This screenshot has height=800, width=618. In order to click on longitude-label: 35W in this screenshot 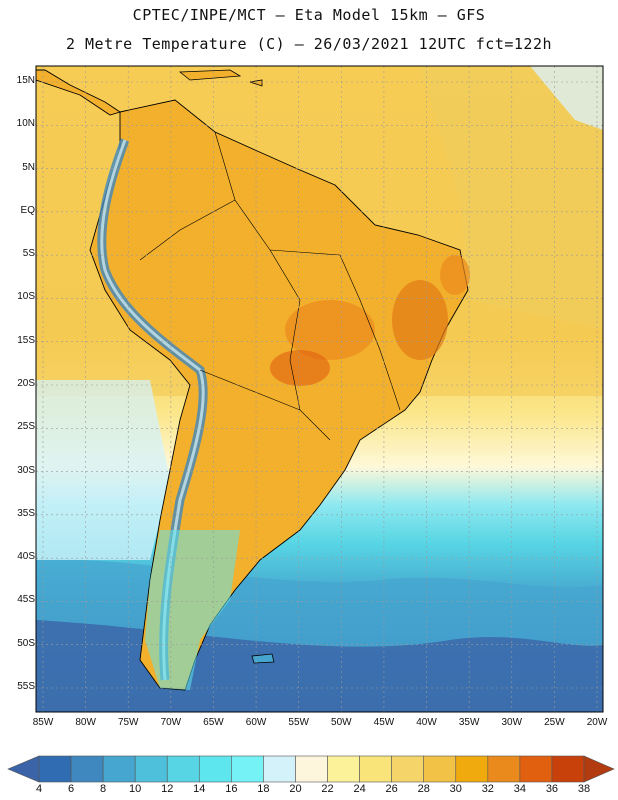, I will do `click(469, 722)`.